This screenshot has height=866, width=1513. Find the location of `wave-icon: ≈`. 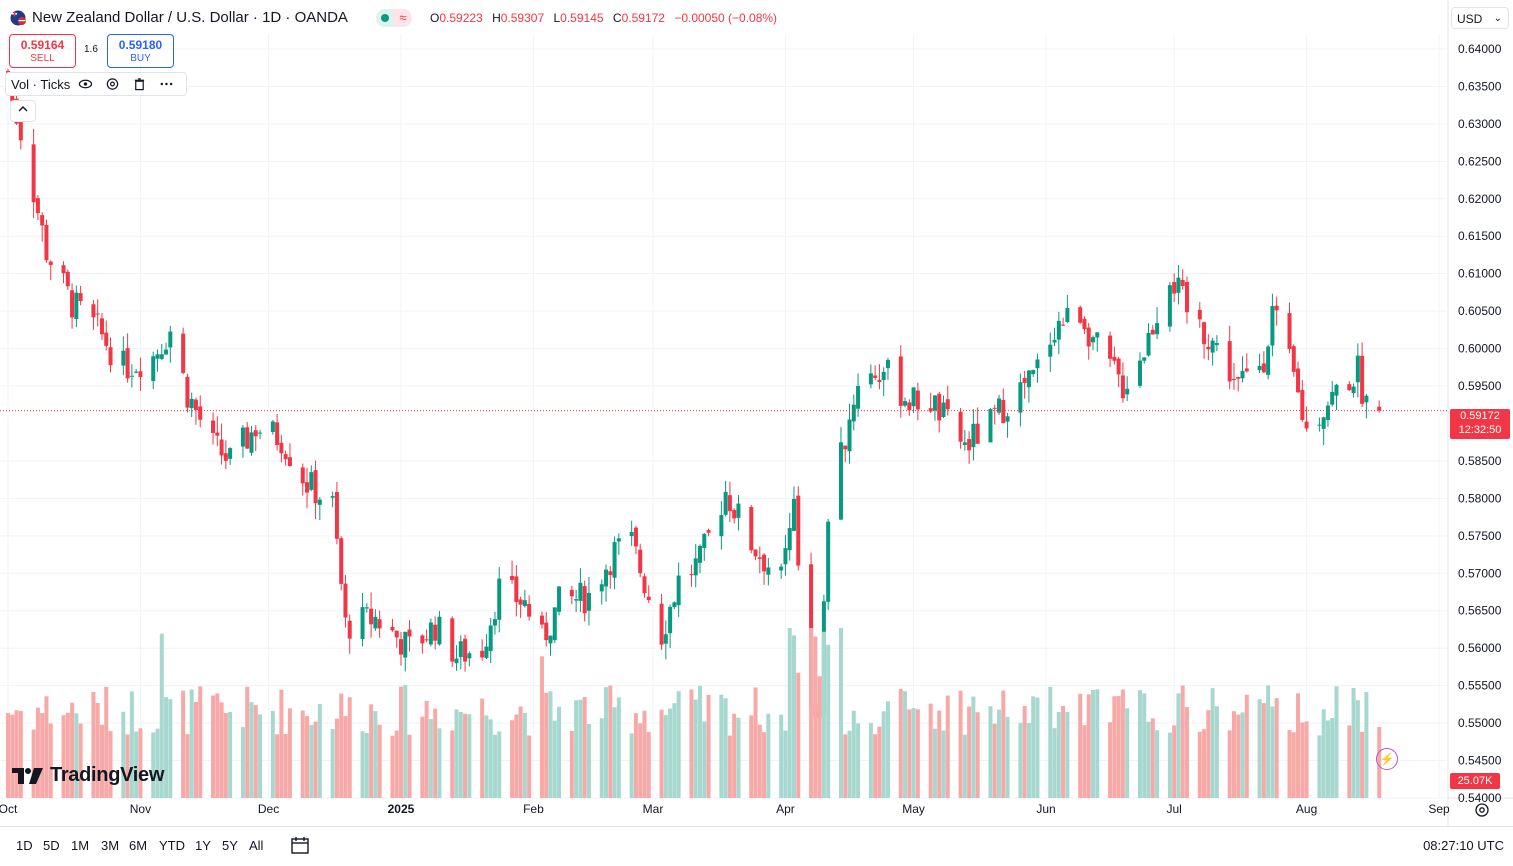

wave-icon: ≈ is located at coordinates (403, 18).